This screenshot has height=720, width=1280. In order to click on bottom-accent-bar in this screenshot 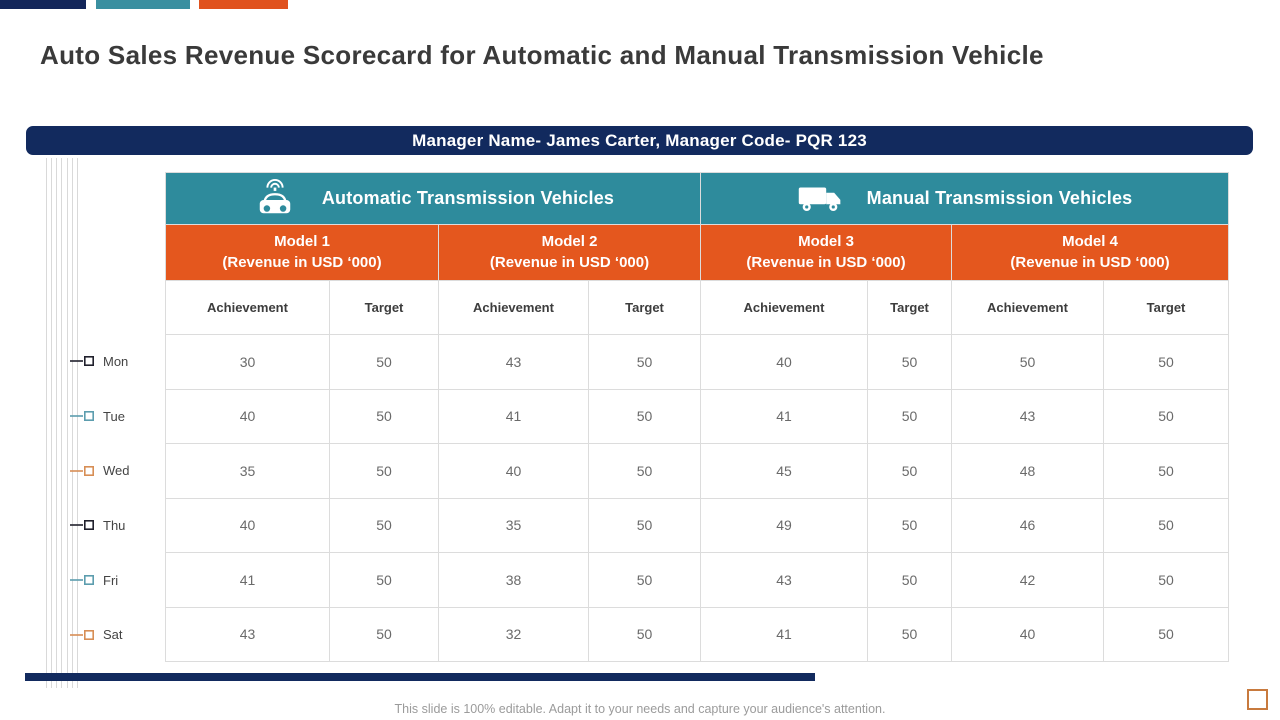, I will do `click(420, 677)`.